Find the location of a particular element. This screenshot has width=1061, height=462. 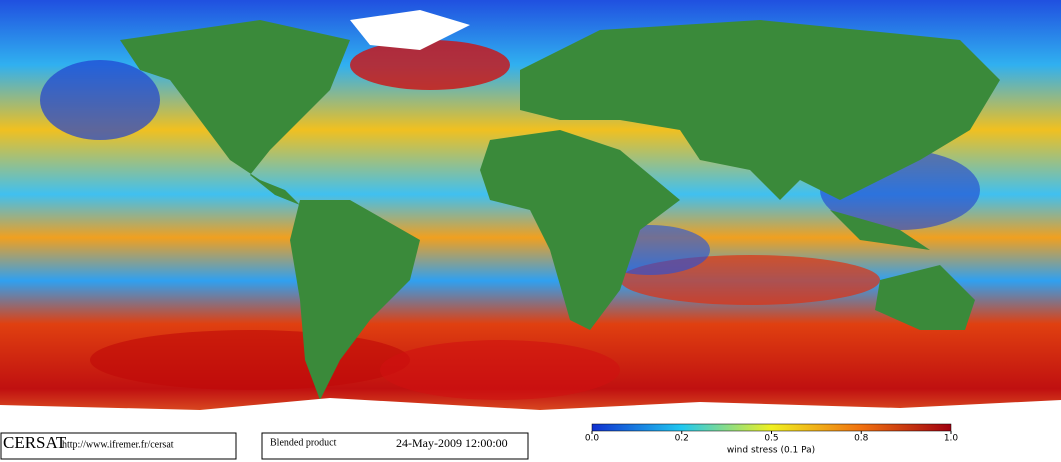

colorbar-tick-label: 1.0 is located at coordinates (951, 439).